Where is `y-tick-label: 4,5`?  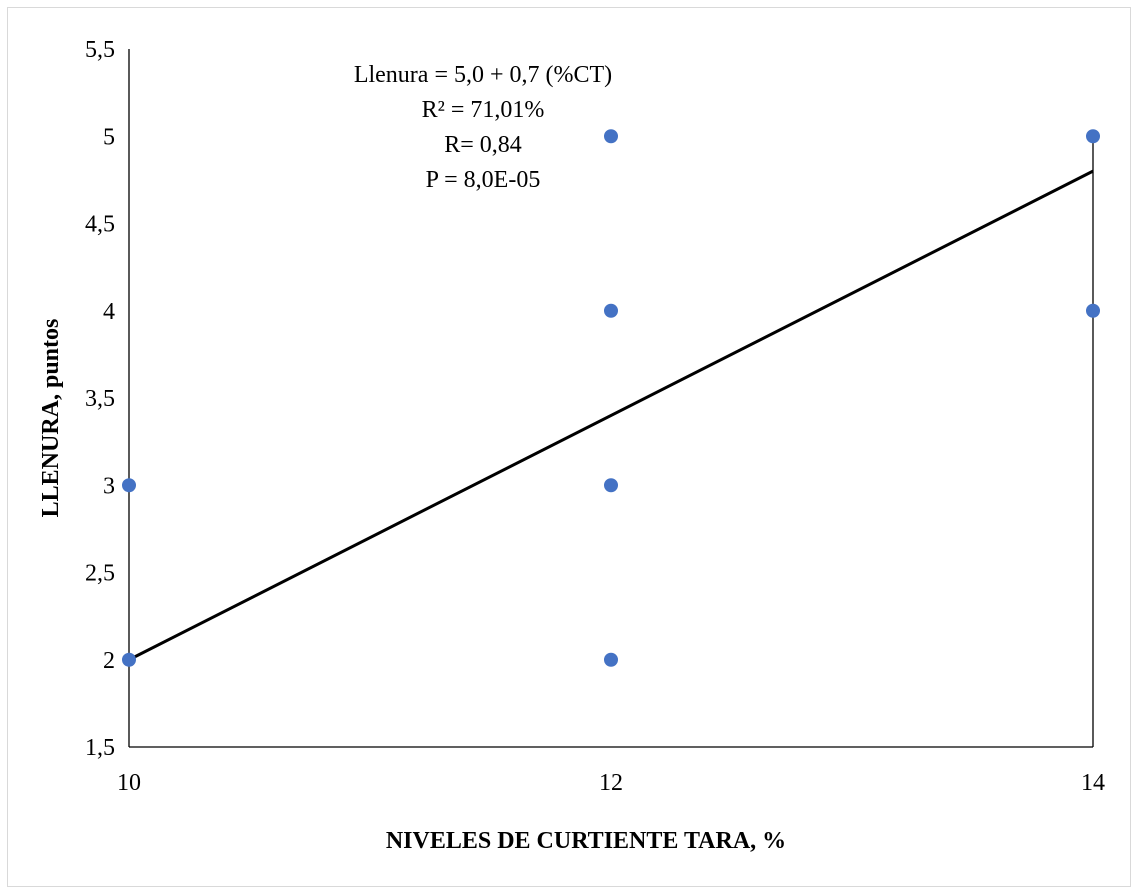 y-tick-label: 4,5 is located at coordinates (100, 225).